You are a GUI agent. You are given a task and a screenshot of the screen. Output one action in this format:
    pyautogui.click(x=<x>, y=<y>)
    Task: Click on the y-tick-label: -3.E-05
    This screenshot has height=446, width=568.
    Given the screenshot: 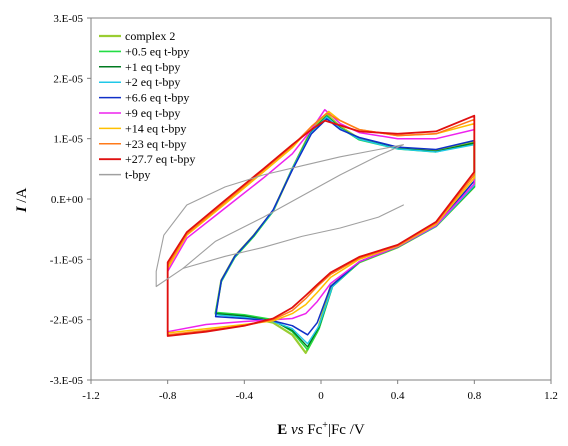 What is the action you would take?
    pyautogui.click(x=67, y=381)
    